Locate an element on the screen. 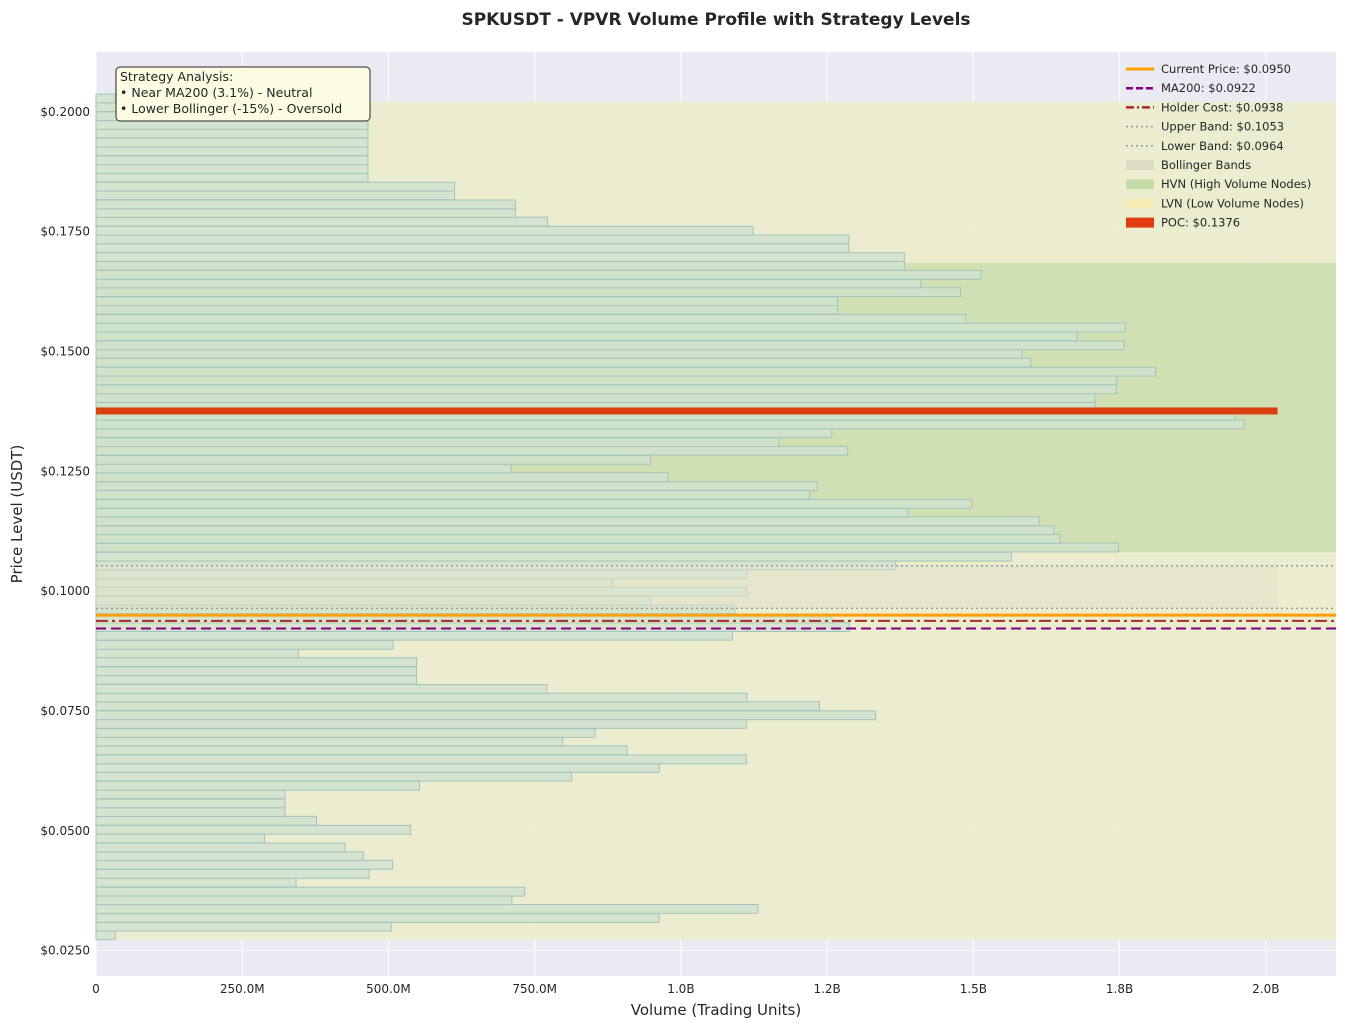 The height and width of the screenshot is (1033, 1345). poc-bar is located at coordinates (687, 411).